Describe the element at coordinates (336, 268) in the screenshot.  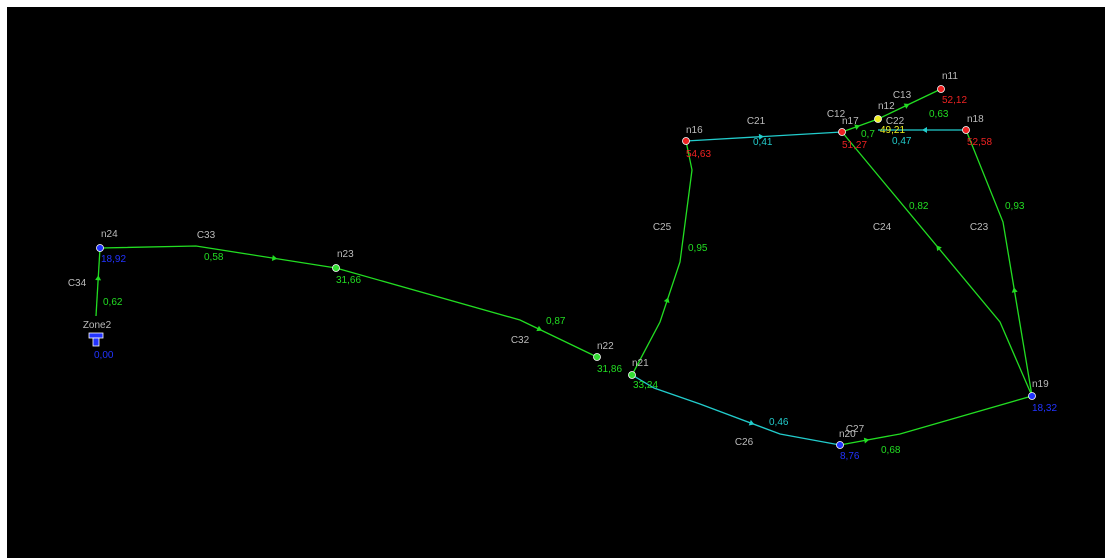
I see `node-n23-marker` at that location.